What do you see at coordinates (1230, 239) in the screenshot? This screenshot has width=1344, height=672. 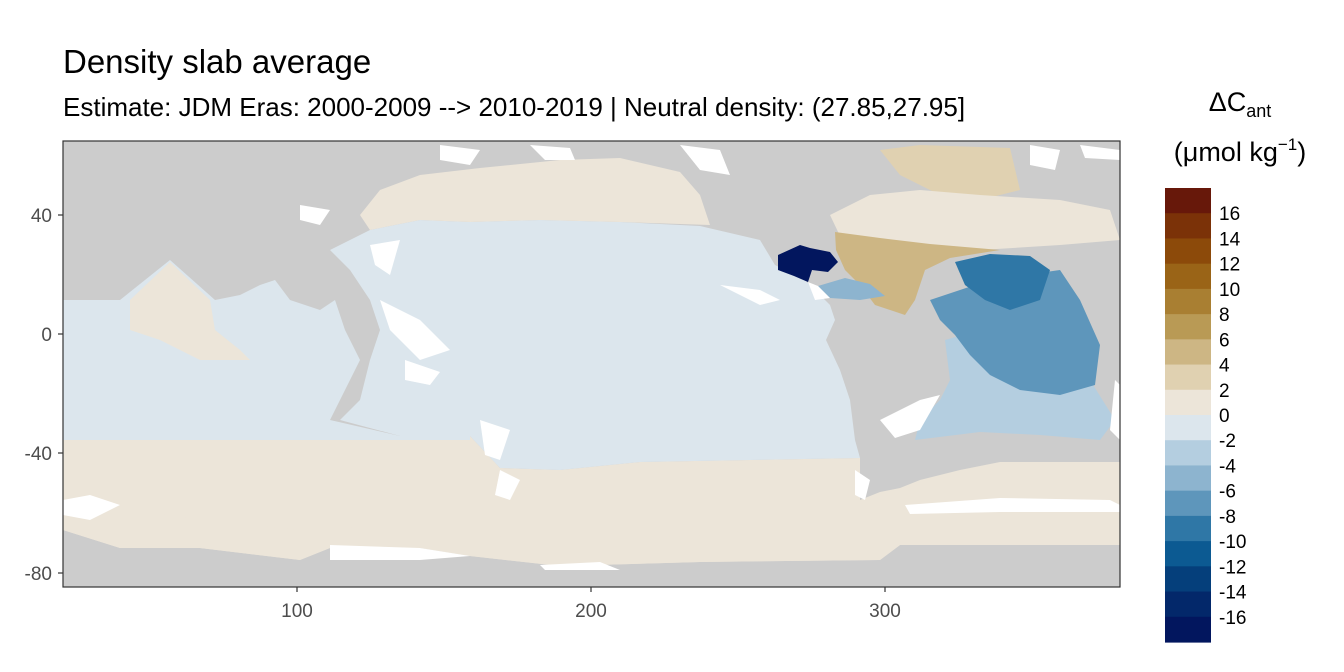 I see `legend-label: 14` at bounding box center [1230, 239].